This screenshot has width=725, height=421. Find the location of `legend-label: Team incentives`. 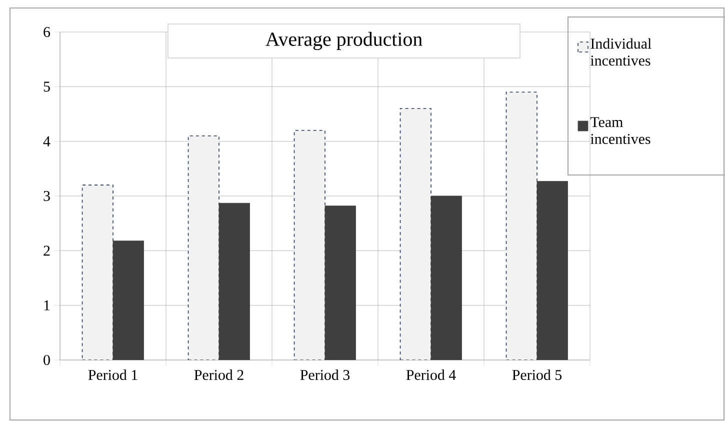

legend-label: Team incentives is located at coordinates (620, 130).